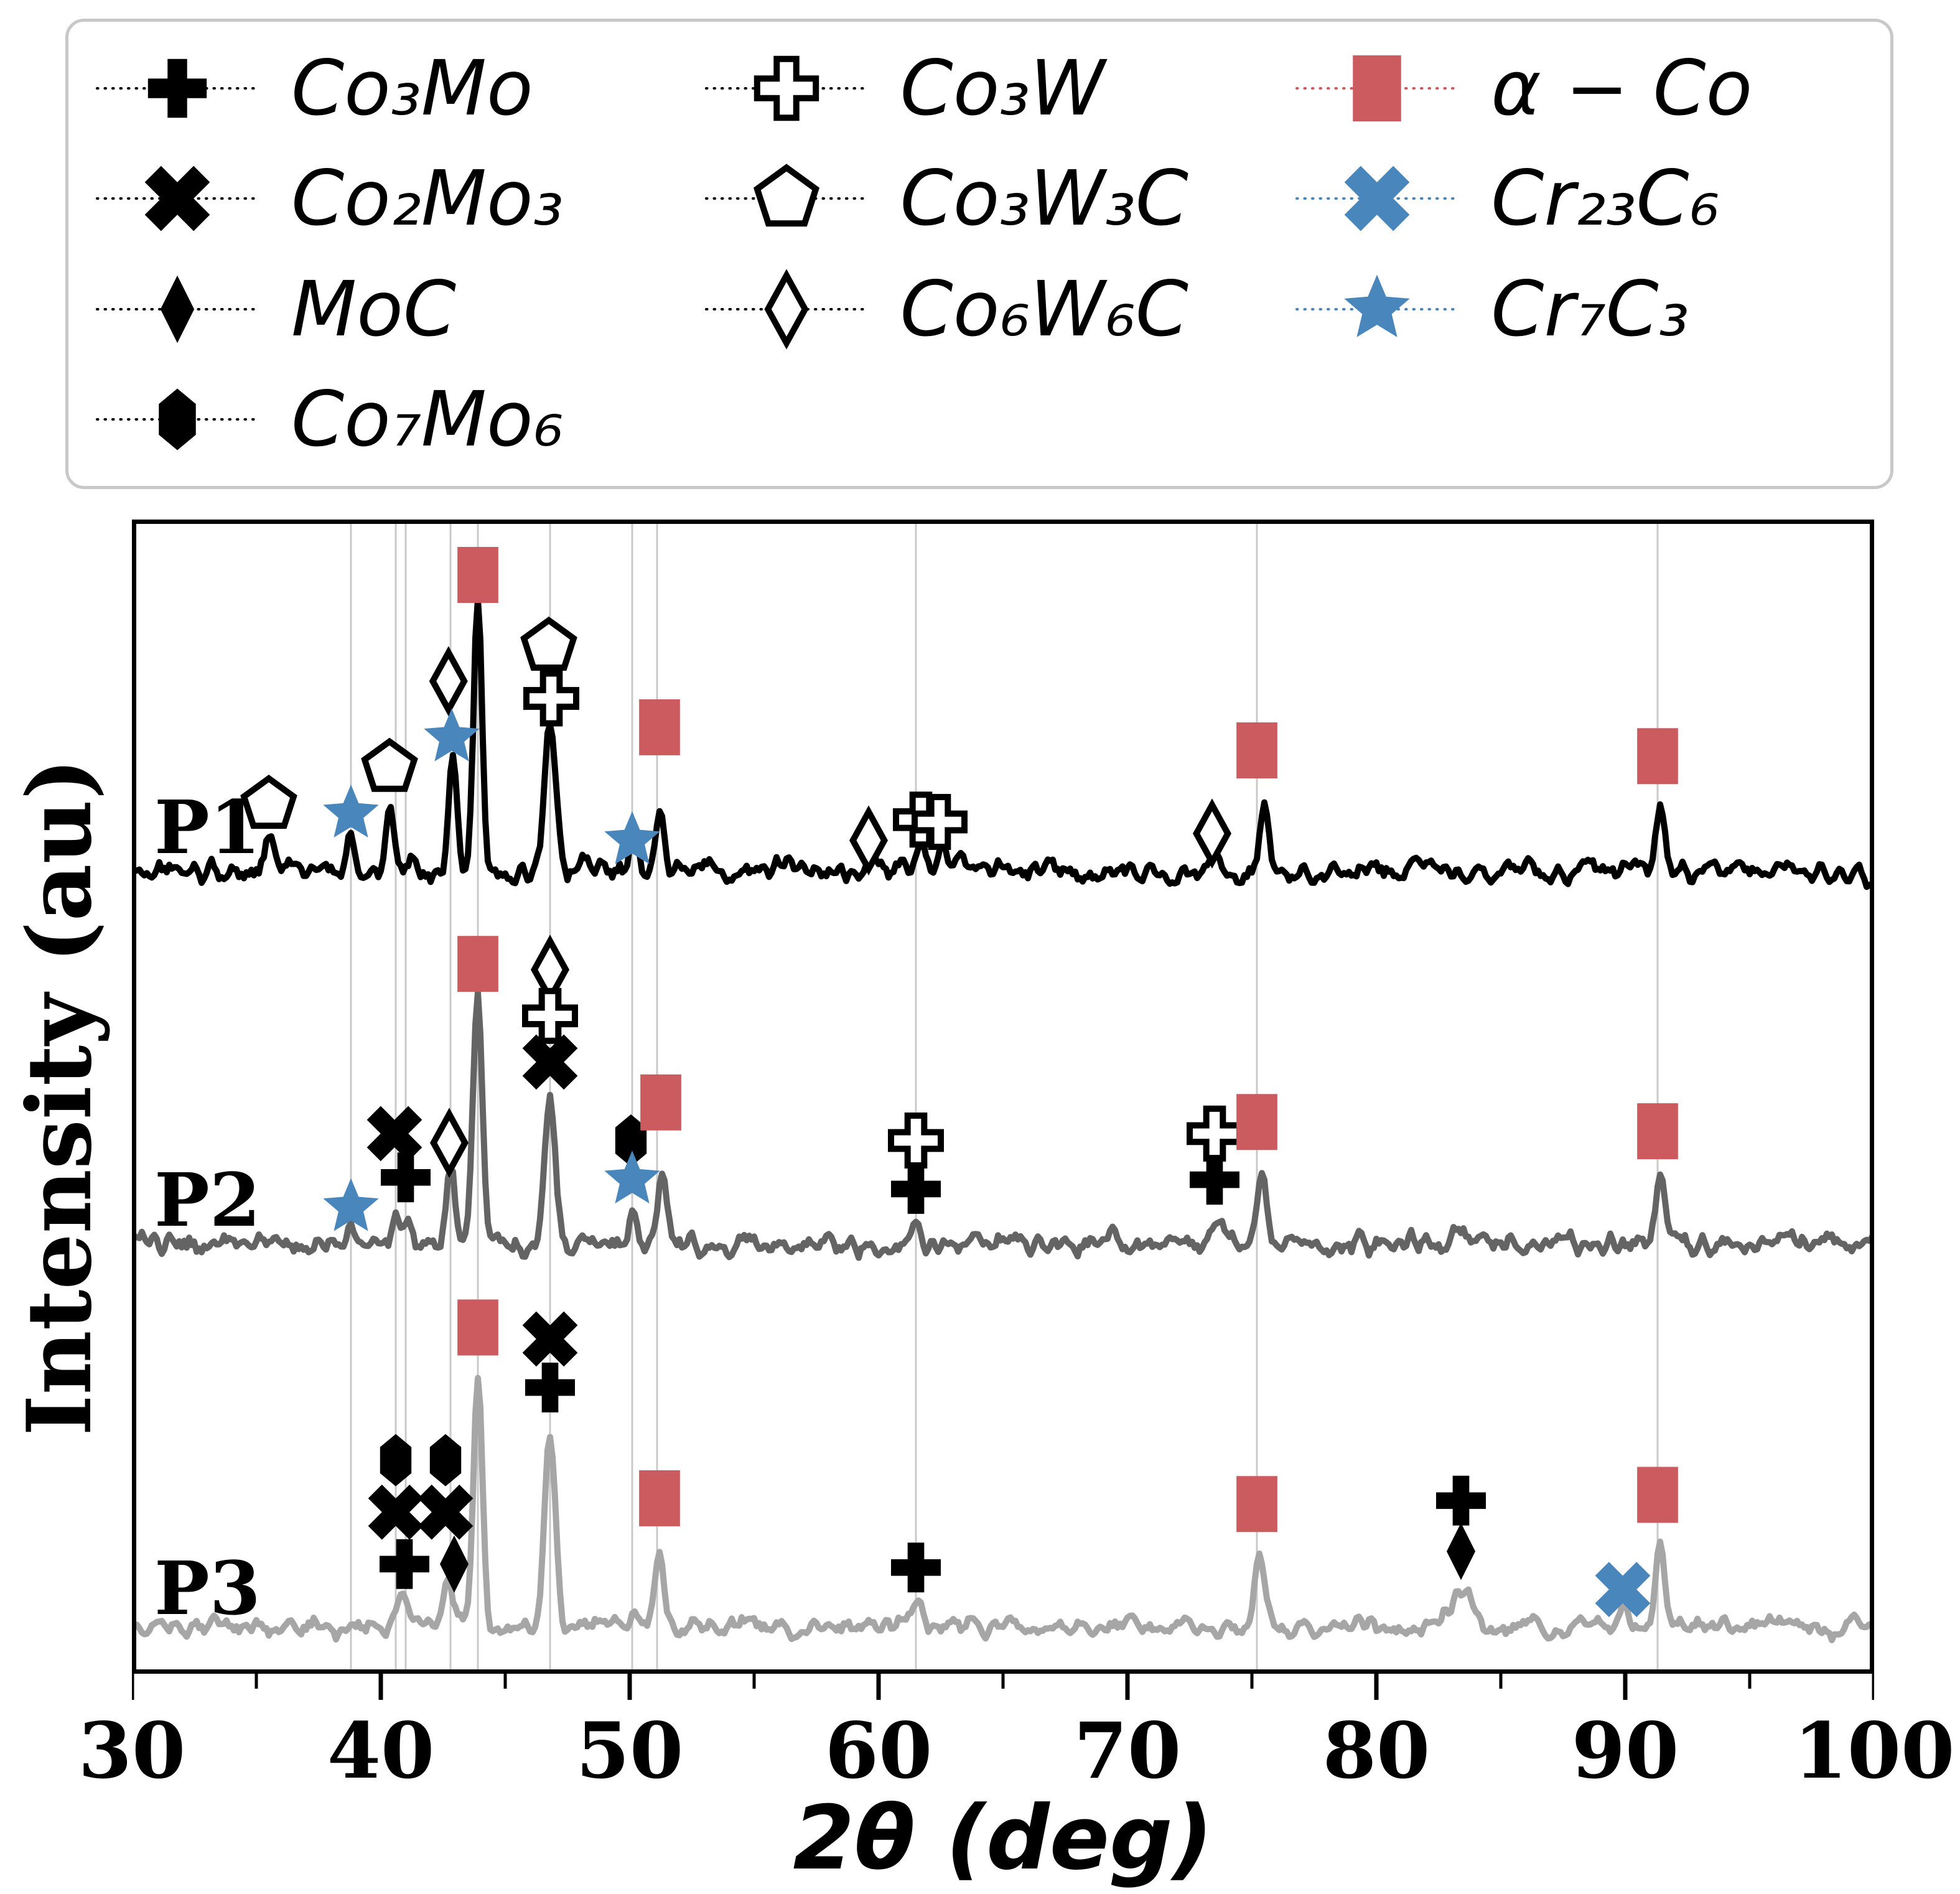 This screenshot has width=1960, height=1894. I want to click on legend-label-Cr7C3: Cr₇C₃, so click(1590, 308).